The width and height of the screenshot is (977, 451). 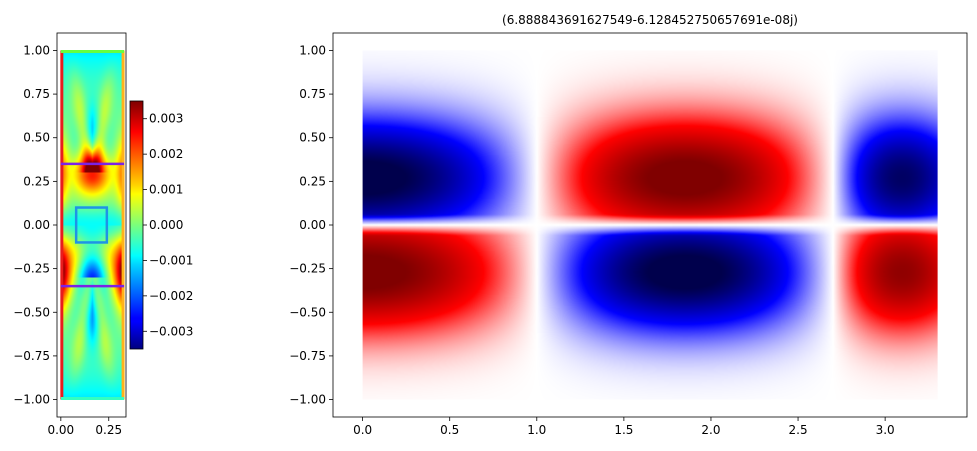 I want to click on colorbar-tick-label: 0.000, so click(x=166, y=225).